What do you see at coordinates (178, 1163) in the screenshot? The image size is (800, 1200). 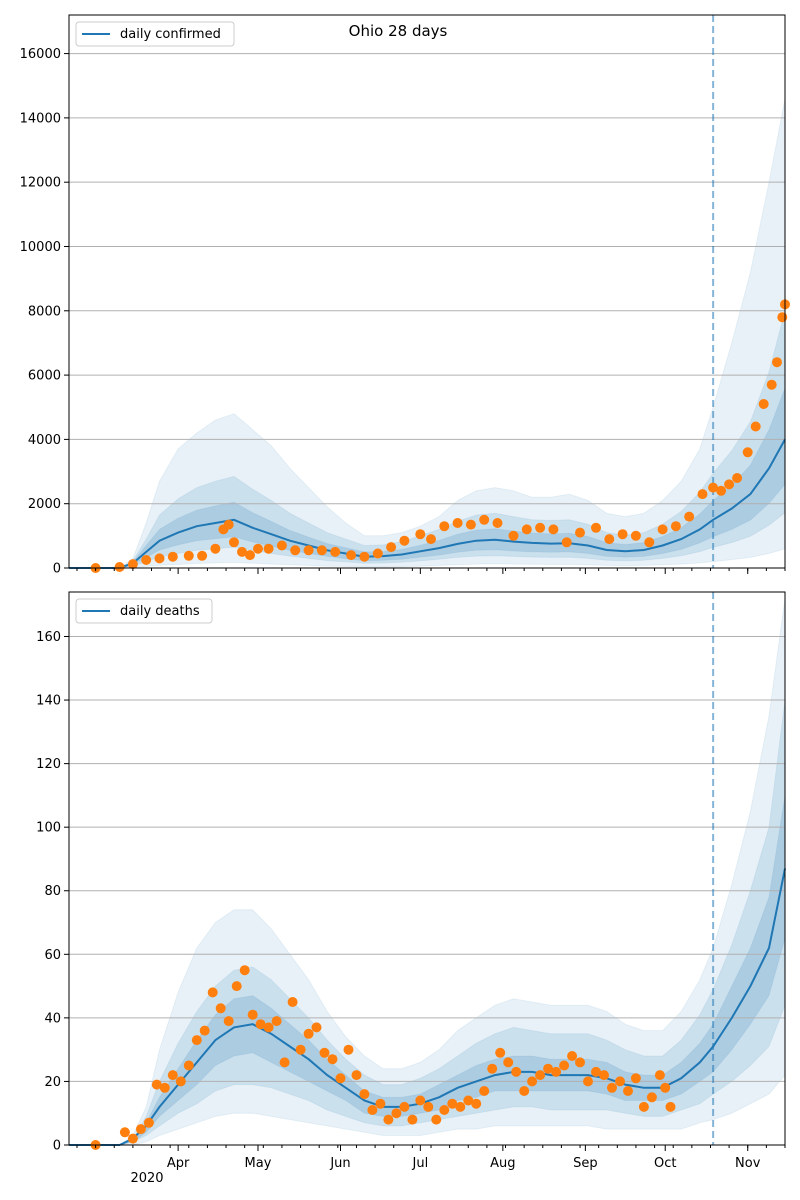 I see `x-tick-label: Apr` at bounding box center [178, 1163].